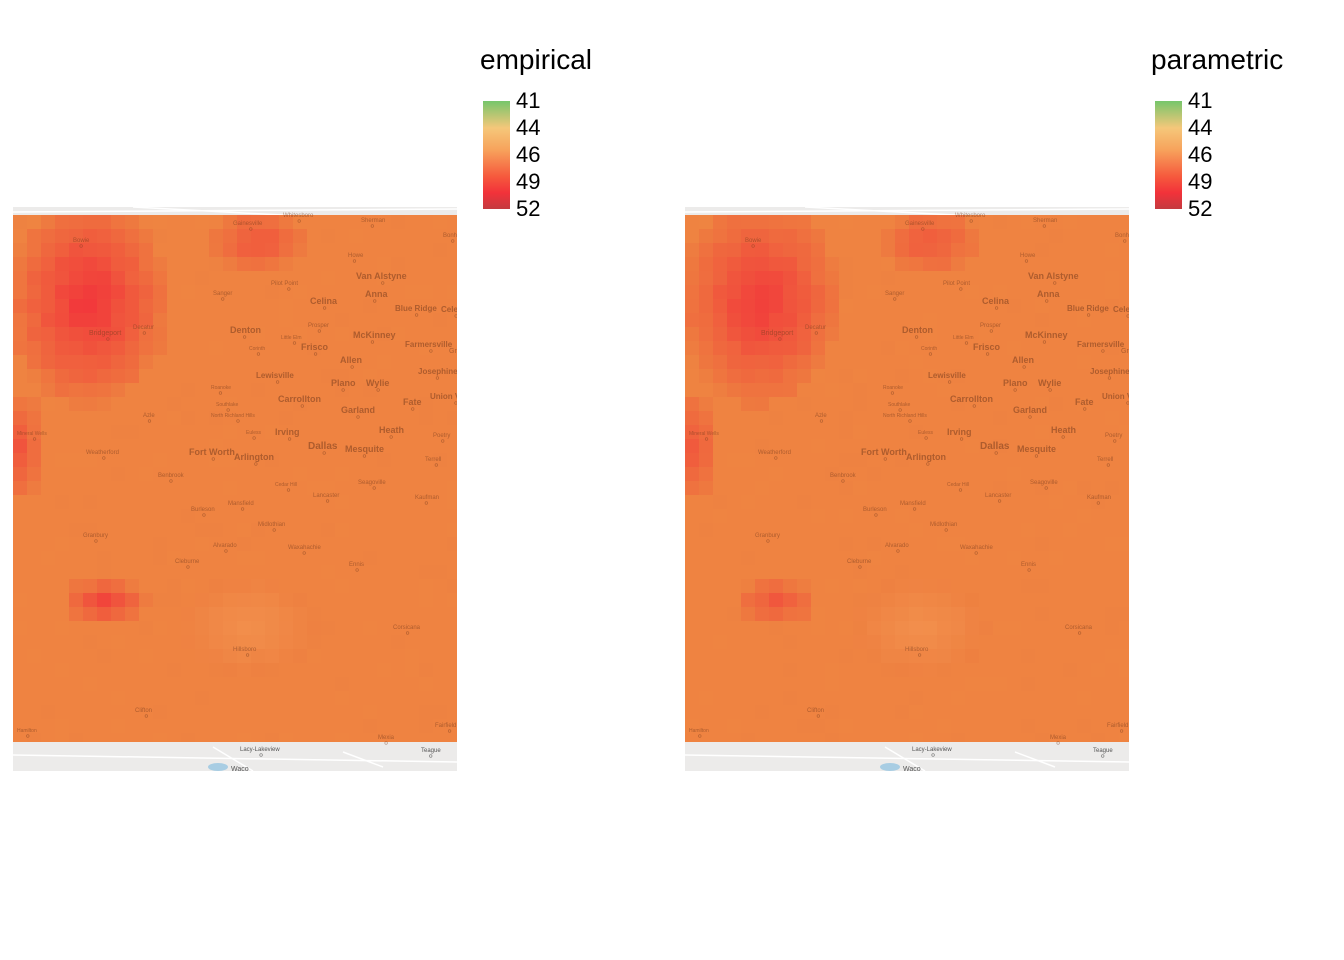 This screenshot has height=960, width=1344. Describe the element at coordinates (1053, 276) in the screenshot. I see `town-label: Van Alstyne` at that location.